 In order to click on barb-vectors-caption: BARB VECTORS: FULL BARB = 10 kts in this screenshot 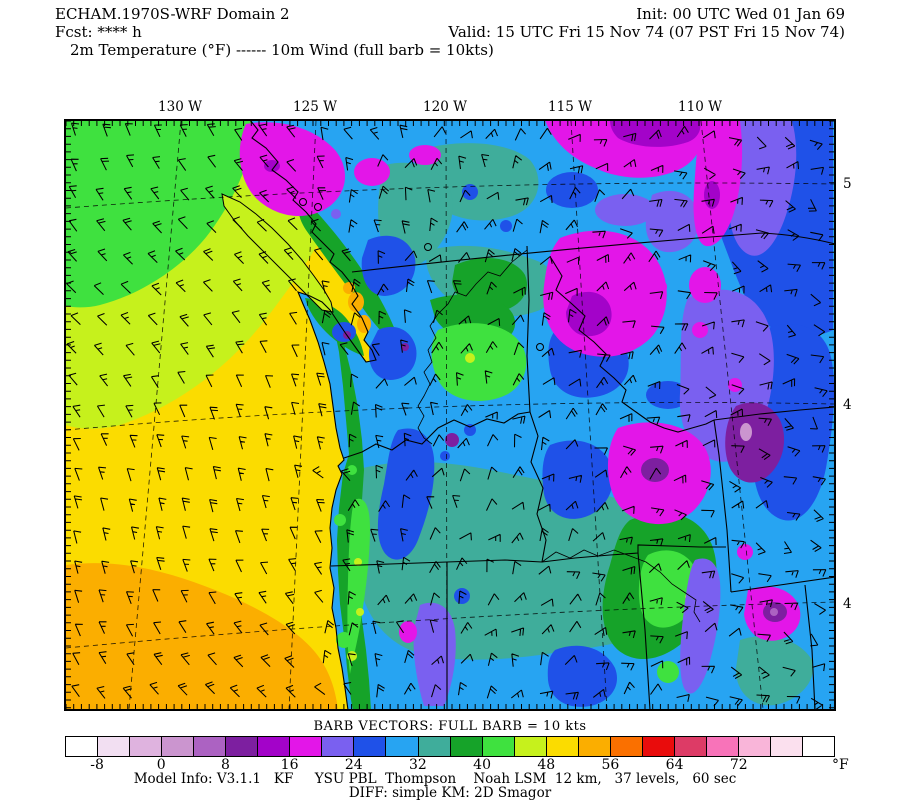, I will do `click(450, 726)`.